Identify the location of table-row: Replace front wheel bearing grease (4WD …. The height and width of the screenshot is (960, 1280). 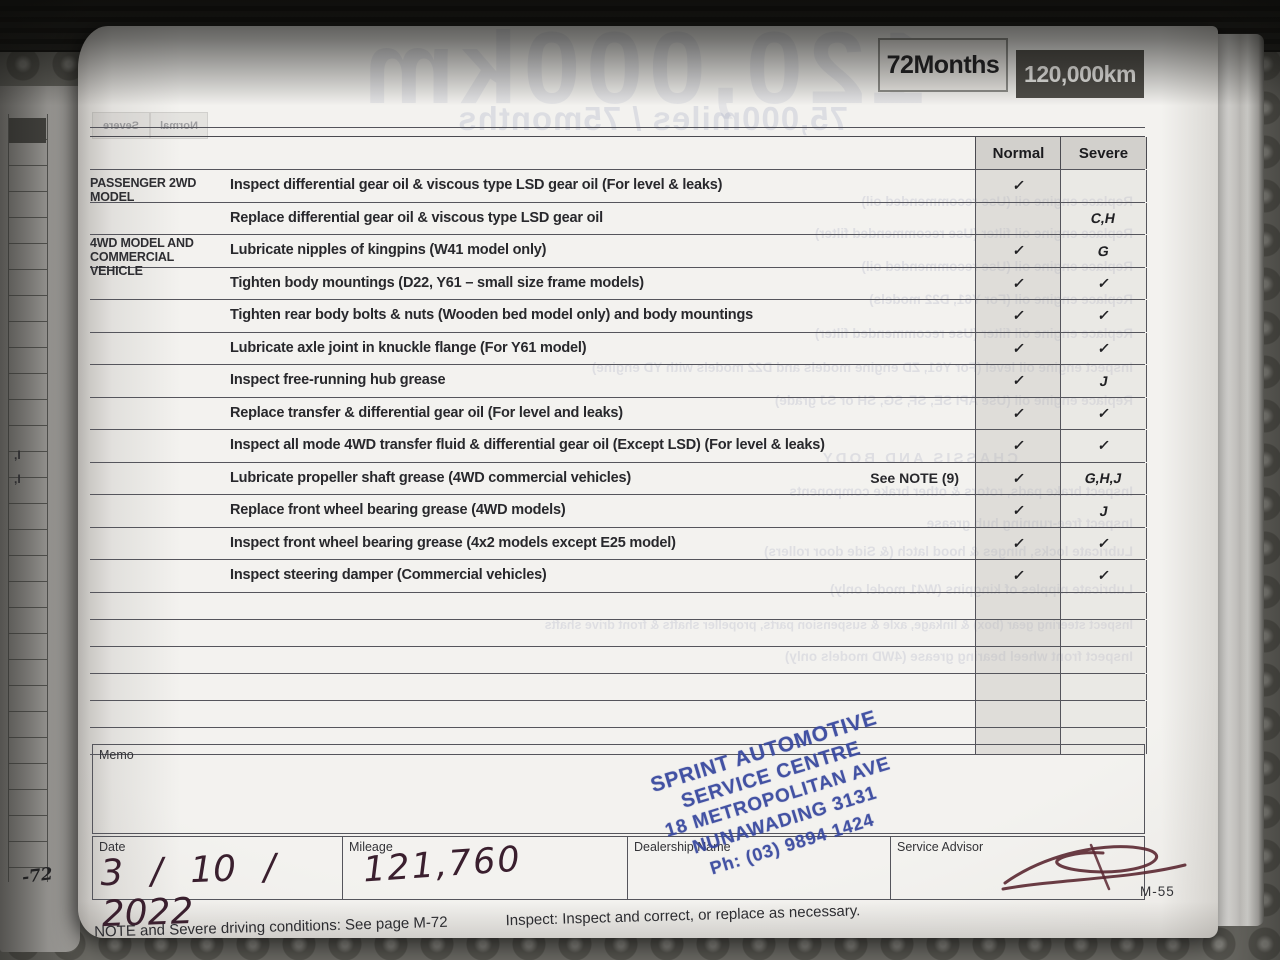
(618, 511).